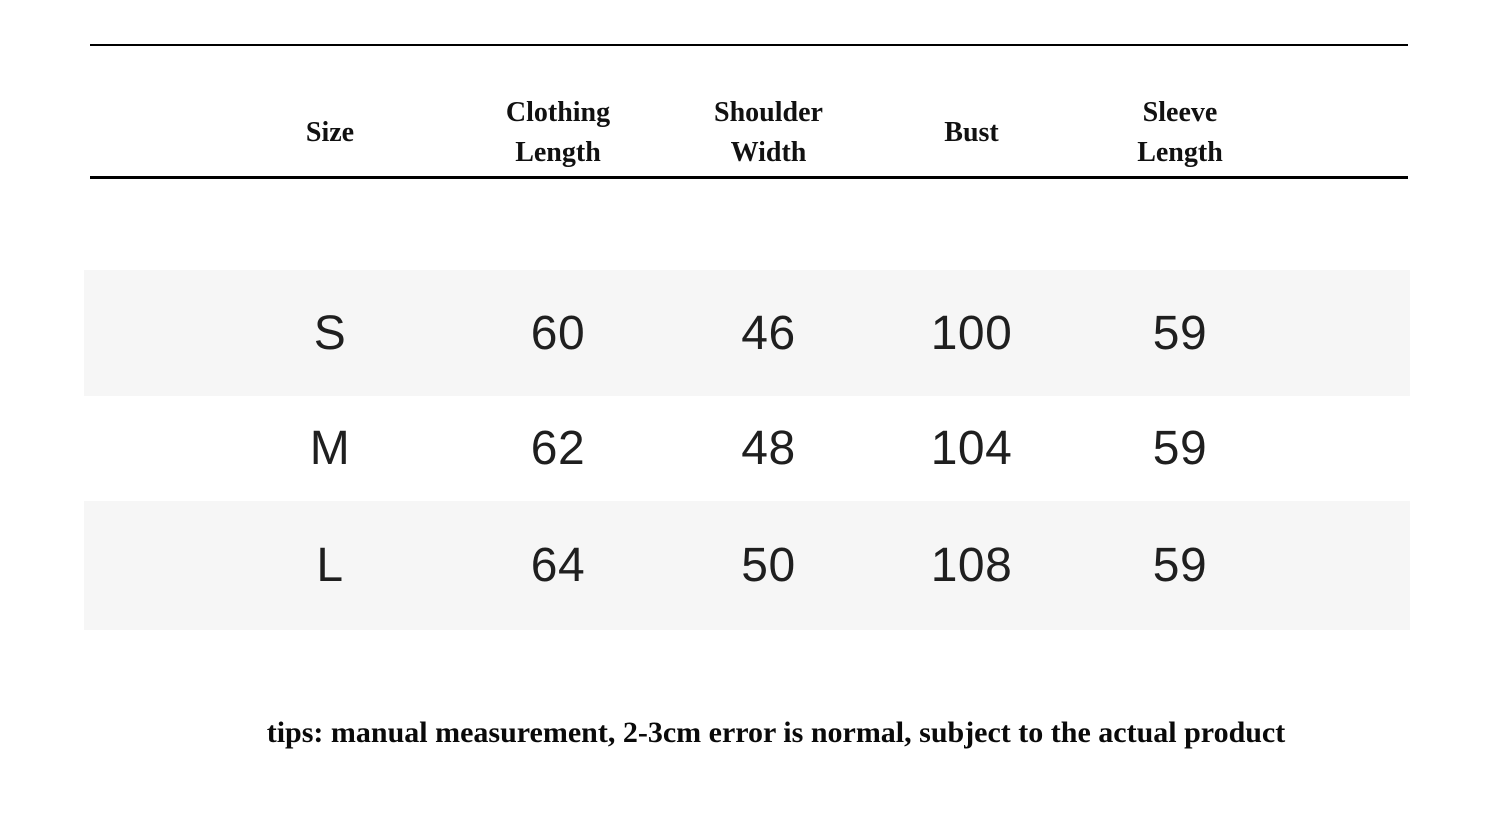  I want to click on size-value: S, so click(330, 333).